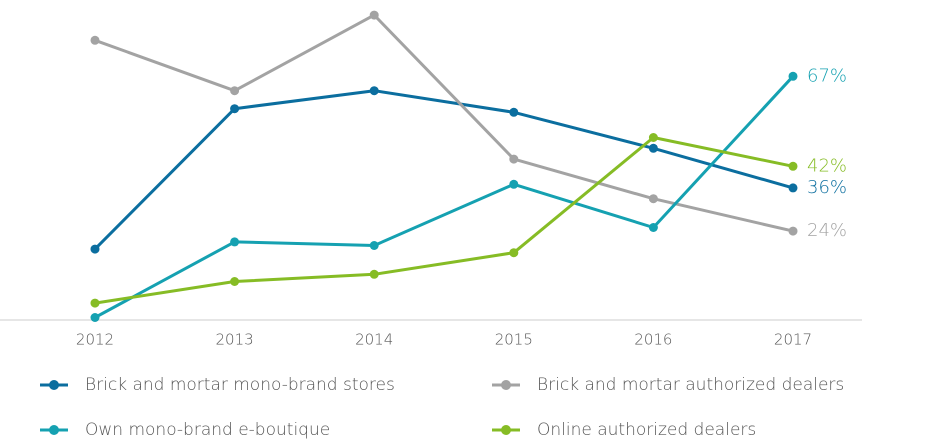  What do you see at coordinates (374, 340) in the screenshot?
I see `x-tick-label: 2014` at bounding box center [374, 340].